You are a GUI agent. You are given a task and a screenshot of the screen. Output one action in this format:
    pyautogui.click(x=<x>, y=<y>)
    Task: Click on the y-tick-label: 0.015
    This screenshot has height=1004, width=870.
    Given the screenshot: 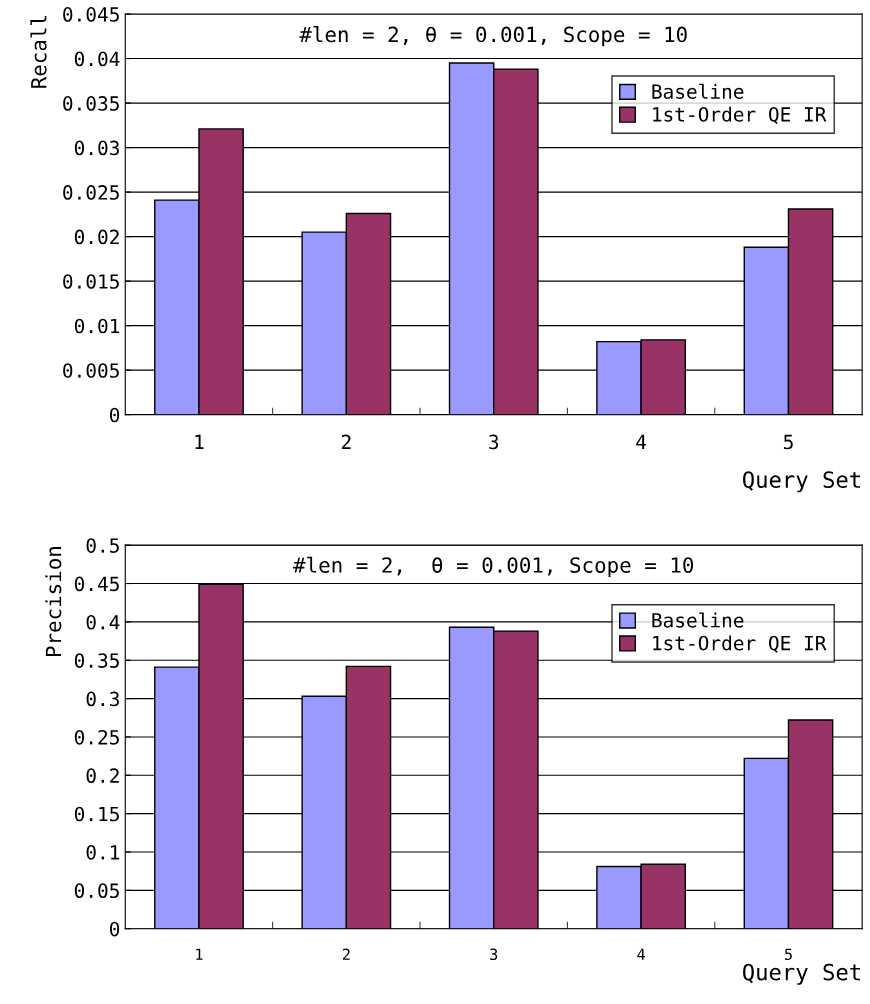 What is the action you would take?
    pyautogui.click(x=91, y=281)
    